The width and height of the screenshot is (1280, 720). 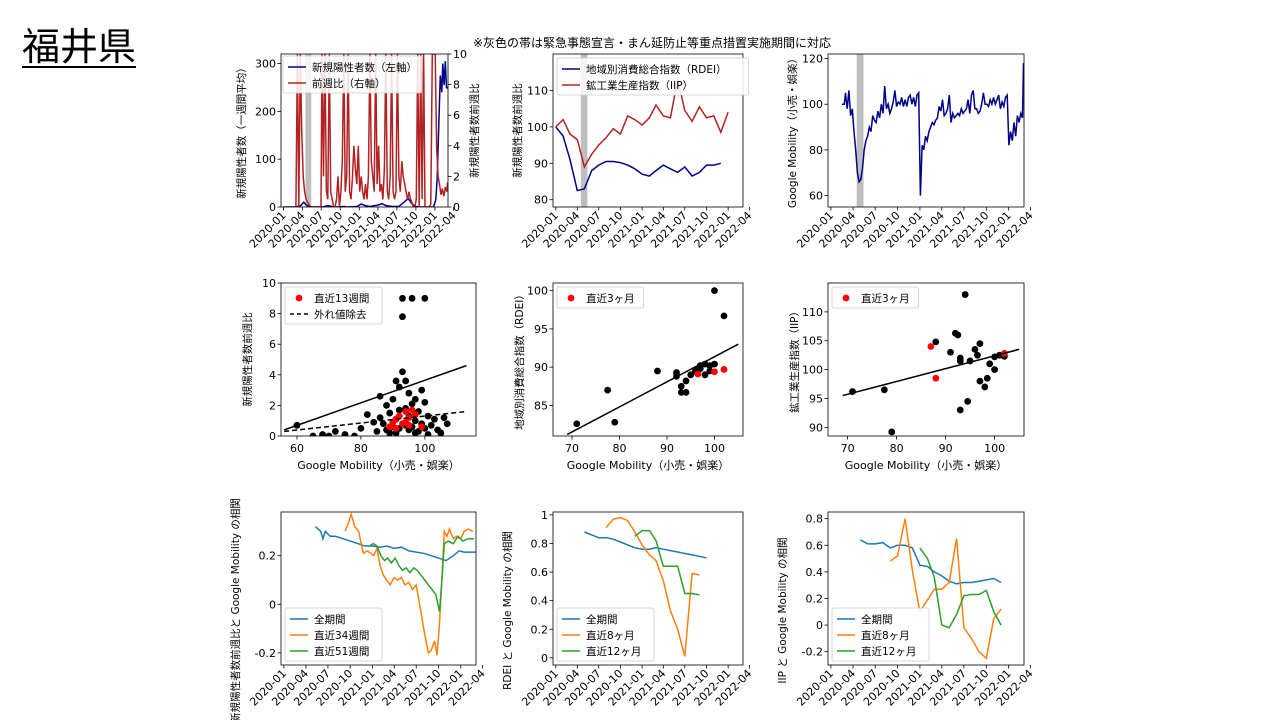 I want to click on legend: 新規陽性者数（左軸） 前週比（右軸）, so click(x=352, y=74).